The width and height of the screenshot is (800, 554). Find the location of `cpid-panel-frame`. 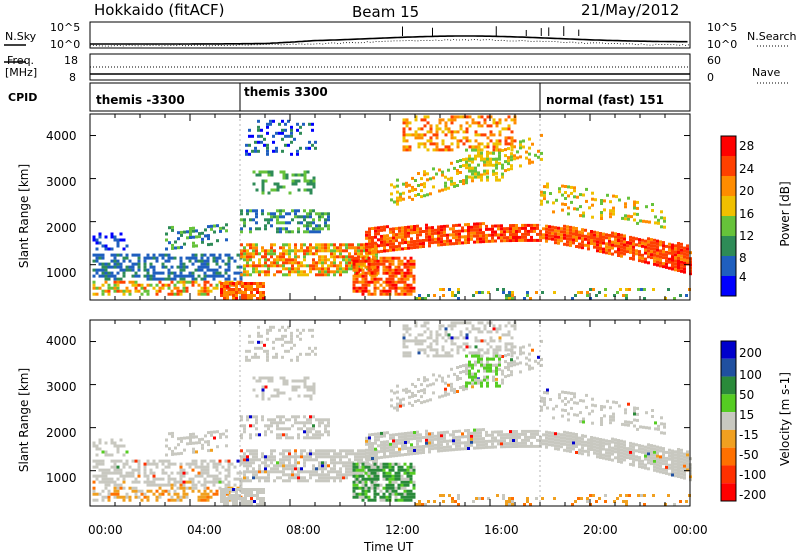

cpid-panel-frame is located at coordinates (390, 97).